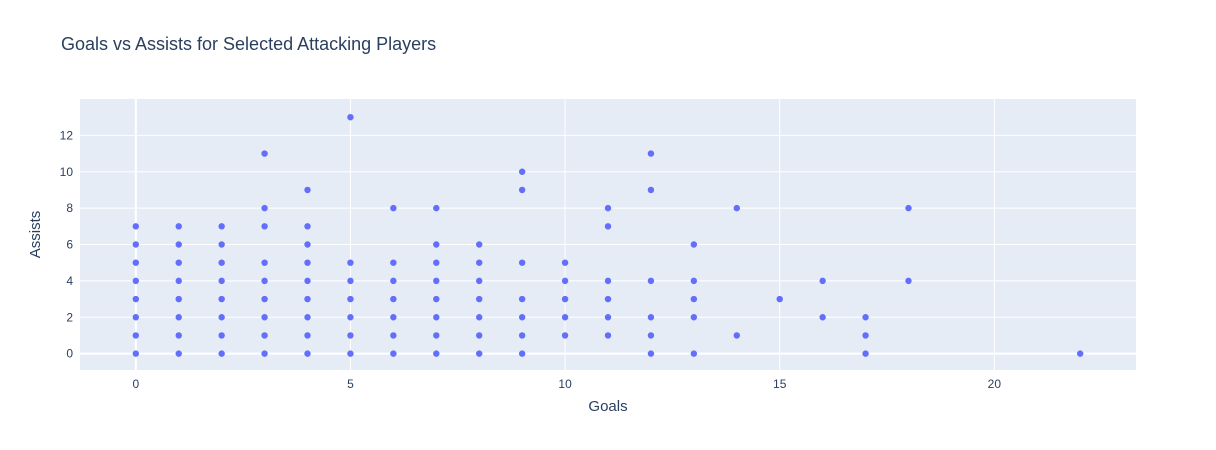 The image size is (1216, 450). I want to click on x-tick-label: 20, so click(995, 384).